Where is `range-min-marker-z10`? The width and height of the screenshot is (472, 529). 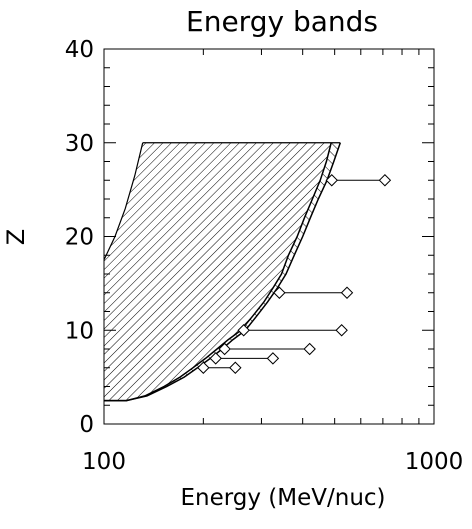
range-min-marker-z10 is located at coordinates (243, 330).